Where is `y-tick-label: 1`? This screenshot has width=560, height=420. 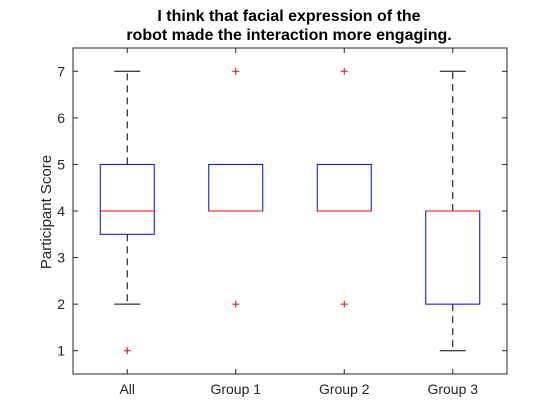 y-tick-label: 1 is located at coordinates (61, 351).